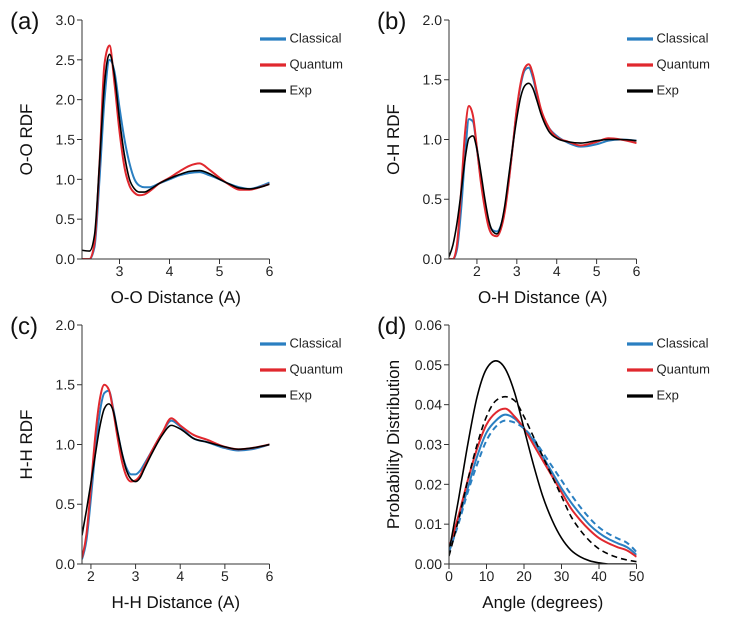 The width and height of the screenshot is (750, 627). What do you see at coordinates (176, 469) in the screenshot?
I see `line-series` at bounding box center [176, 469].